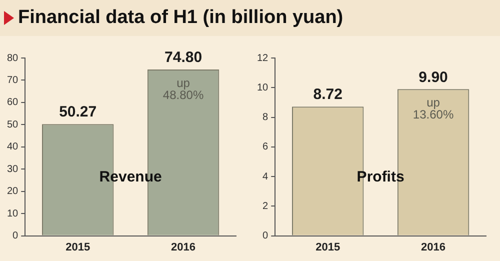 This screenshot has height=261, width=500. I want to click on y-tick-label: 80, so click(13, 58).